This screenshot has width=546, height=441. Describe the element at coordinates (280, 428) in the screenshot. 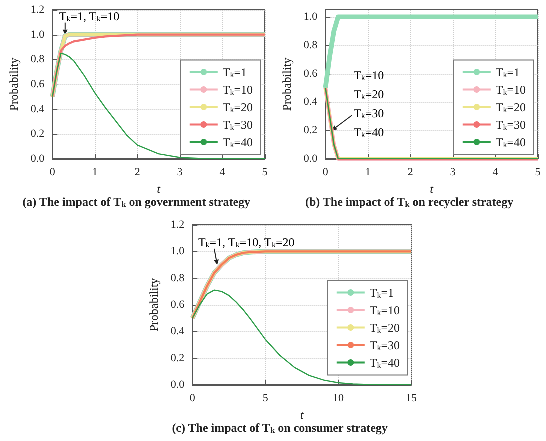

I see `text: (c) The impact of Tk on consumer strategy` at that location.